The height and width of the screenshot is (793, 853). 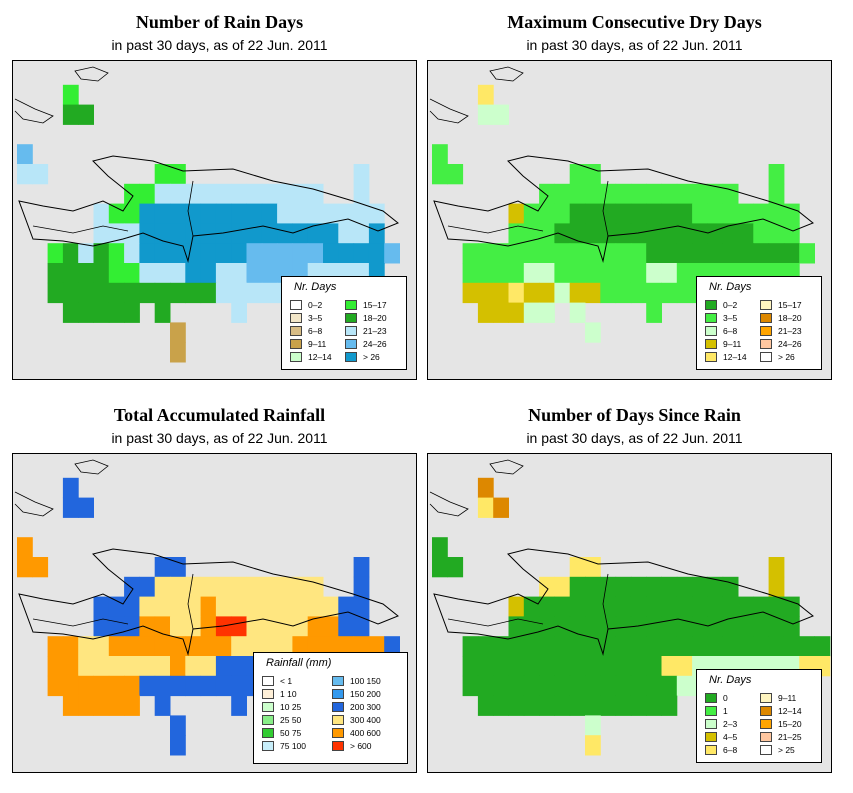 I want to click on legend-item: 6–8, so click(x=721, y=330).